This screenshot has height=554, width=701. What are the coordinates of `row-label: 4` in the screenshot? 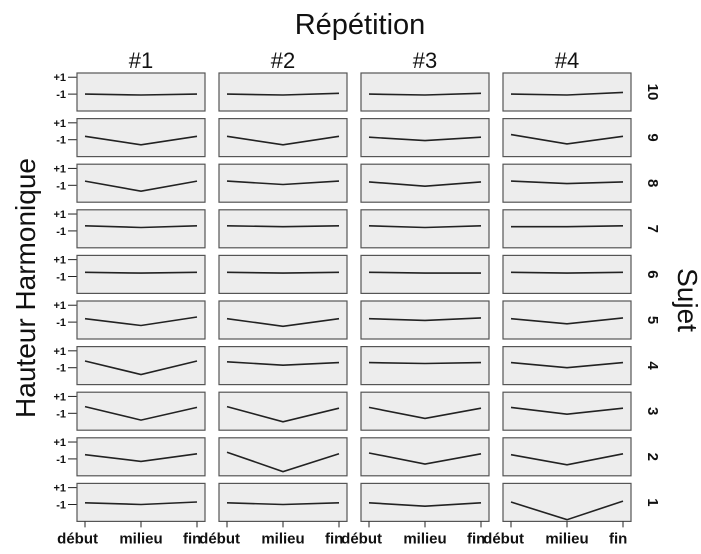 It's located at (652, 365).